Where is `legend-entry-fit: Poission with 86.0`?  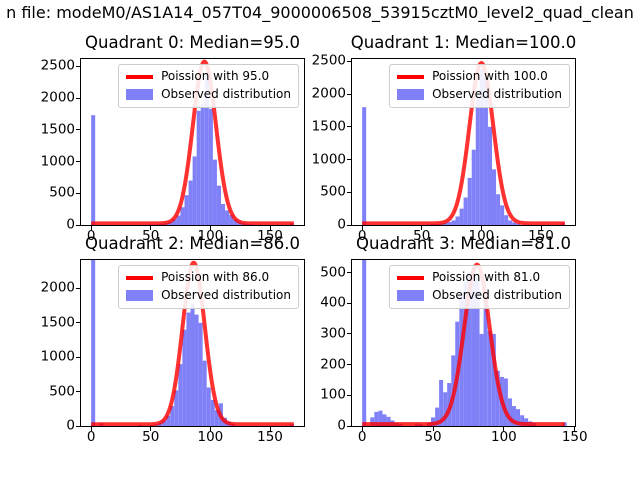 legend-entry-fit: Poission with 86.0 is located at coordinates (208, 277).